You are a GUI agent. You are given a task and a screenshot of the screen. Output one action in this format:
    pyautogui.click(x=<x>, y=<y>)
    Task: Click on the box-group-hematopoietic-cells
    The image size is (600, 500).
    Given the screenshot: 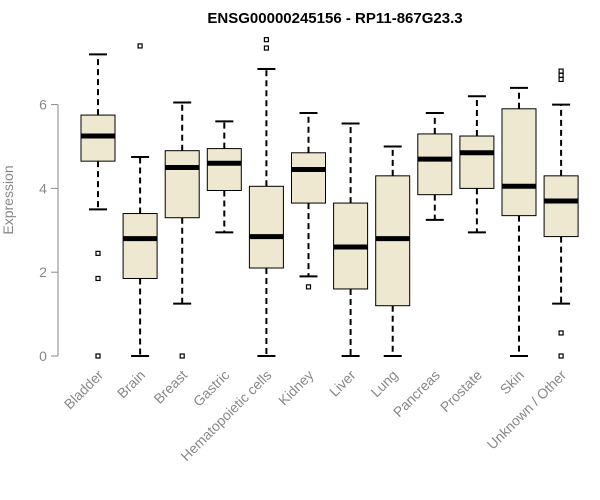 What is the action you would take?
    pyautogui.click(x=266, y=197)
    